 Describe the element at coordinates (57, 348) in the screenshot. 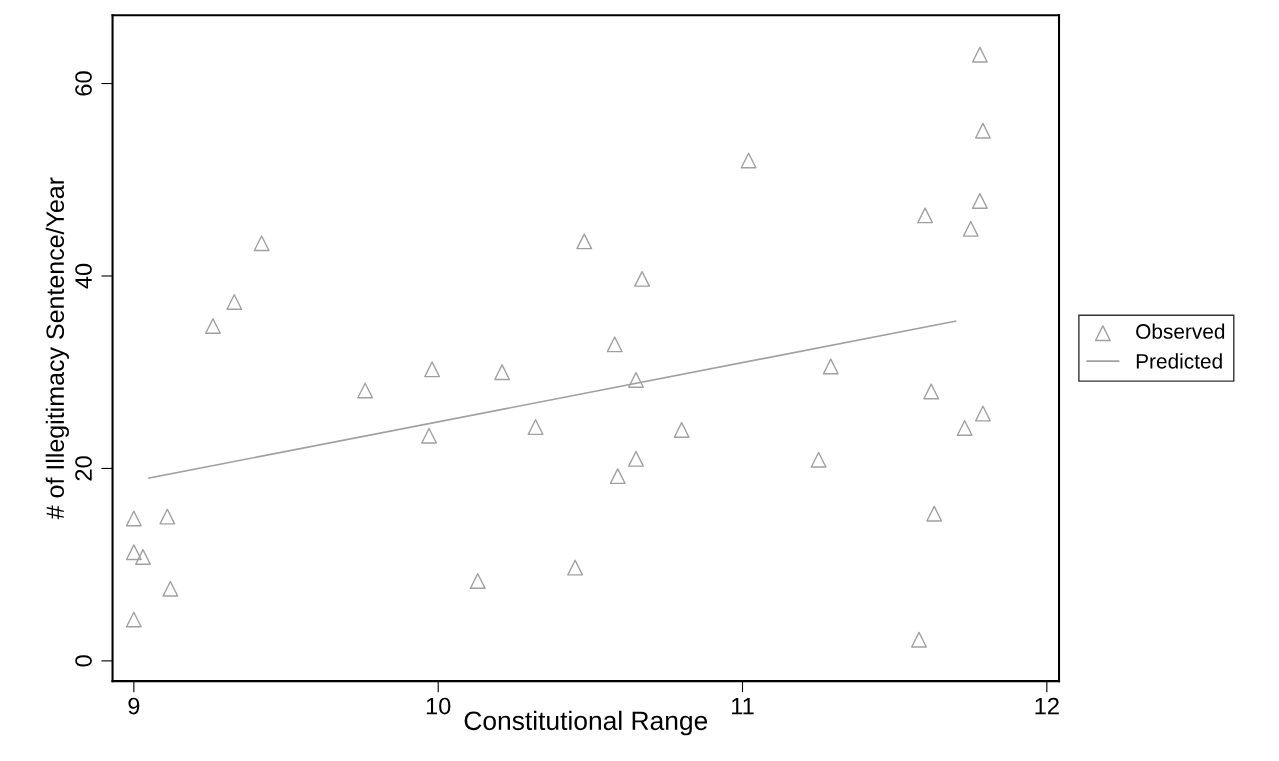

I see `y-axis-title: # of Illegitimacy Sentence/Year` at that location.